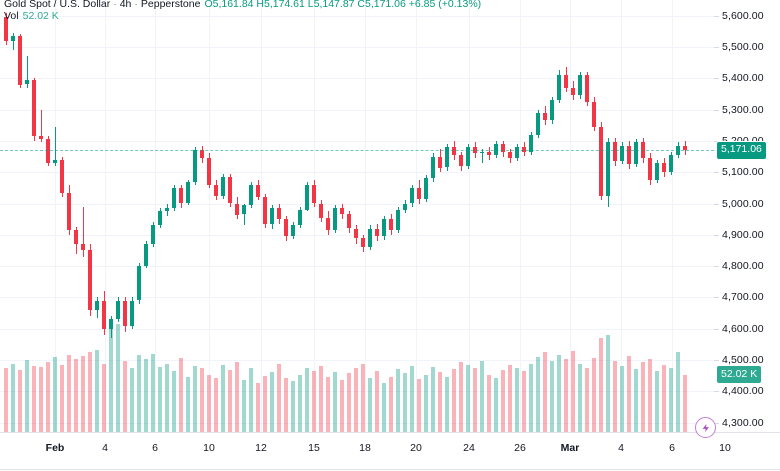 The image size is (780, 471). What do you see at coordinates (284, 16) in the screenshot?
I see `legend-volume-row: Vol 52.02 K` at bounding box center [284, 16].